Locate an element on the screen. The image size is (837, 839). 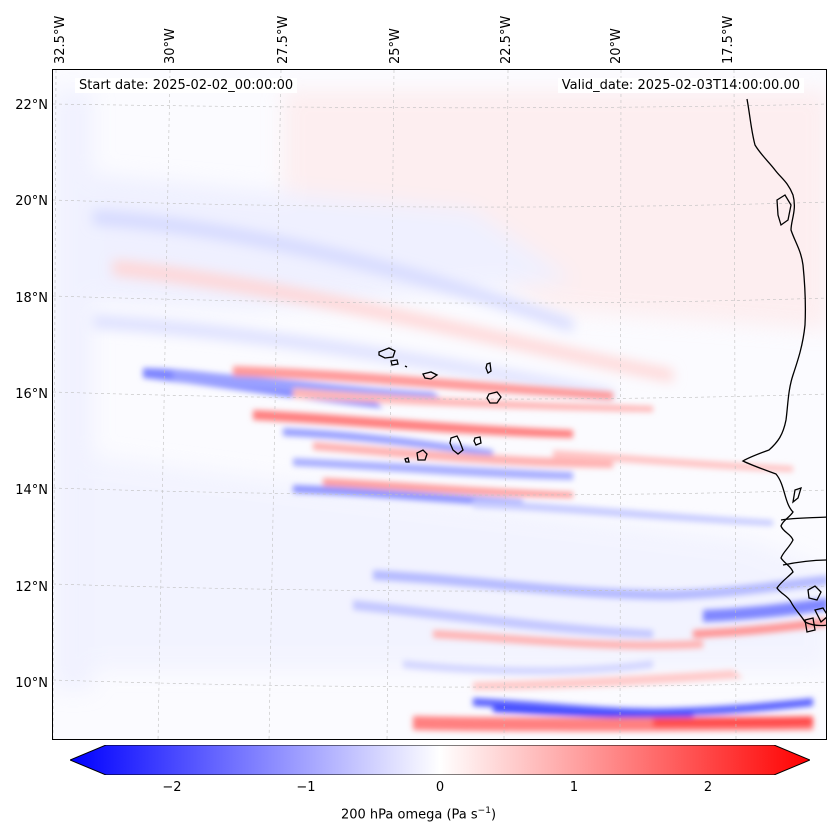
lon-label-27-5w: 27.5°W is located at coordinates (283, 39).